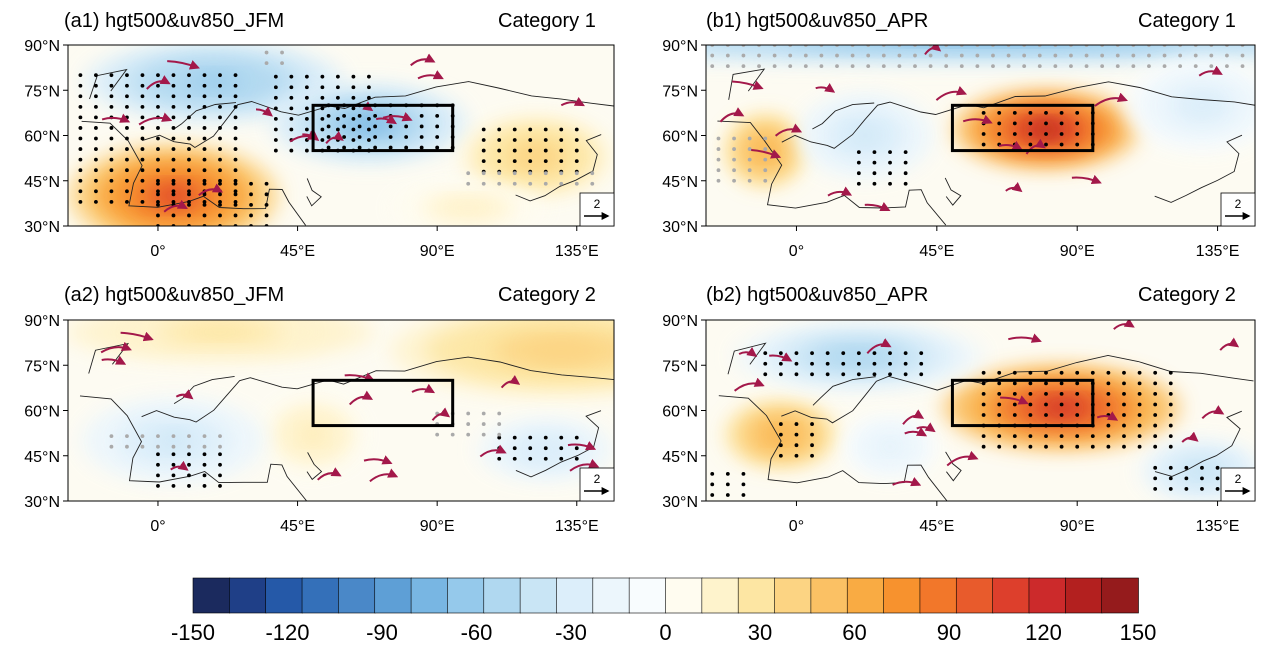 The image size is (1269, 654). I want to click on colorbar-tick-label: 150, so click(1138, 632).